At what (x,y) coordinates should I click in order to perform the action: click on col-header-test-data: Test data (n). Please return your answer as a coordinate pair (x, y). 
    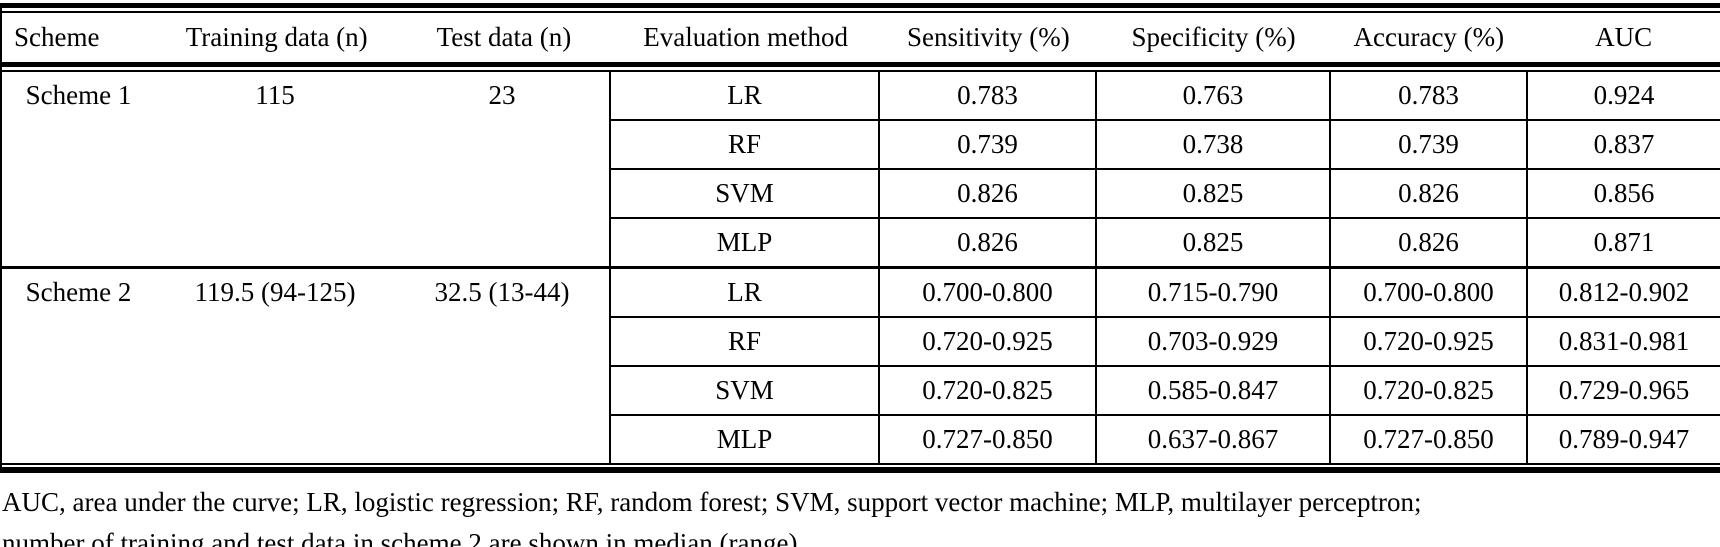
    Looking at the image, I should click on (504, 37).